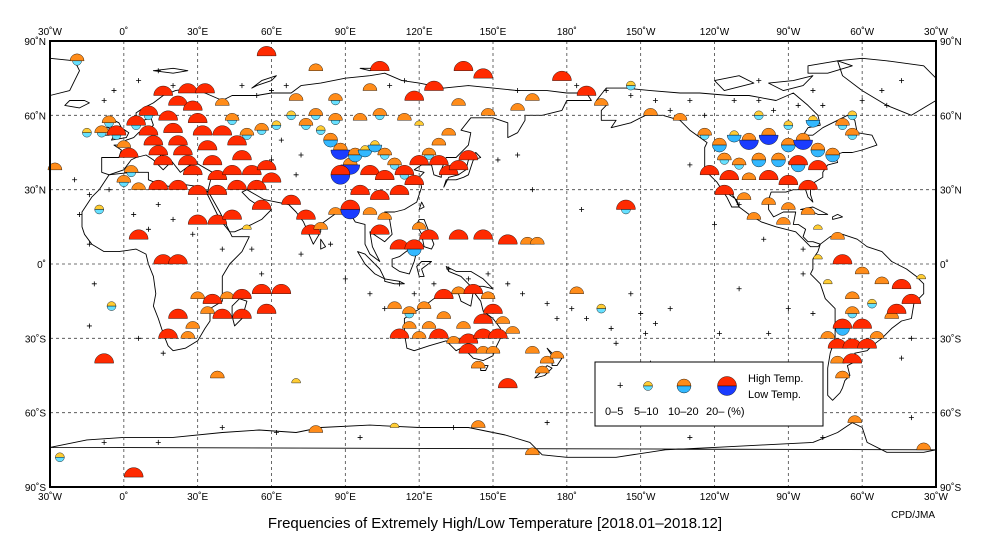  Describe the element at coordinates (41, 265) in the screenshot. I see `y-tick-label-left: 0˚` at that location.